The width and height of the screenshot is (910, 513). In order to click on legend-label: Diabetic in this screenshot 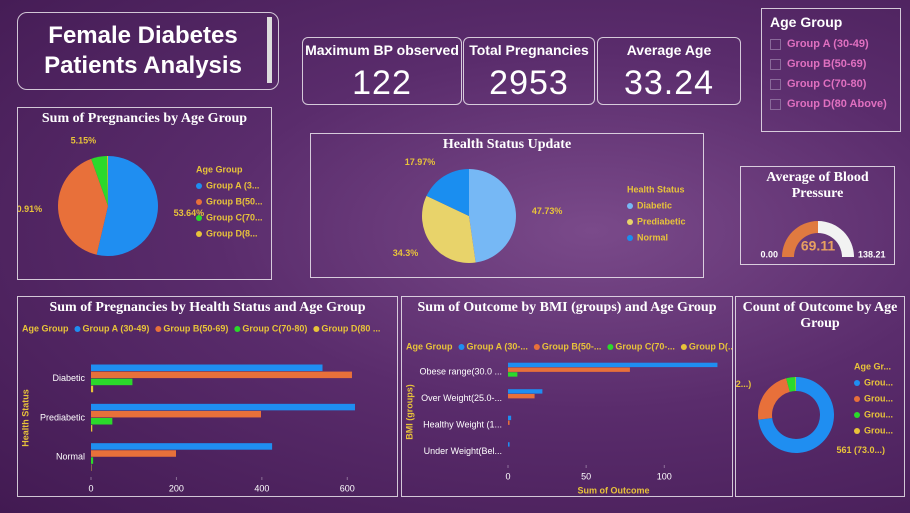, I will do `click(654, 205)`.